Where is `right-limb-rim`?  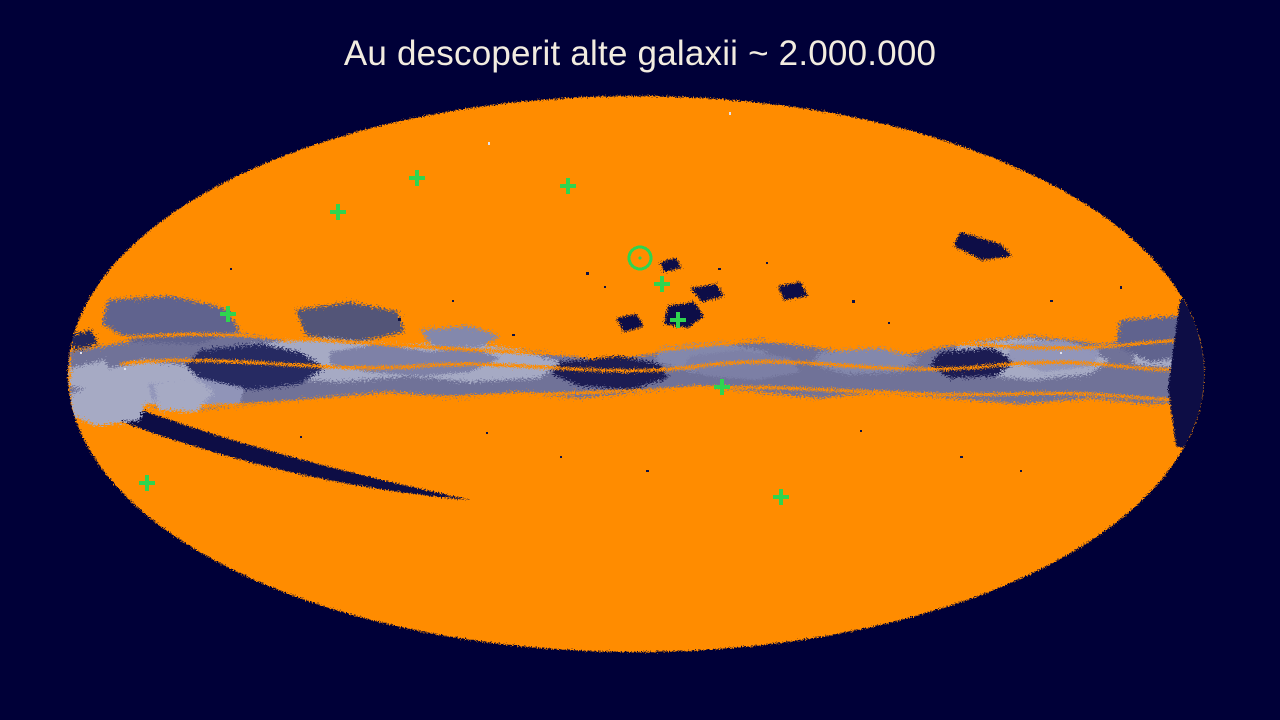
right-limb-rim is located at coordinates (1186, 374).